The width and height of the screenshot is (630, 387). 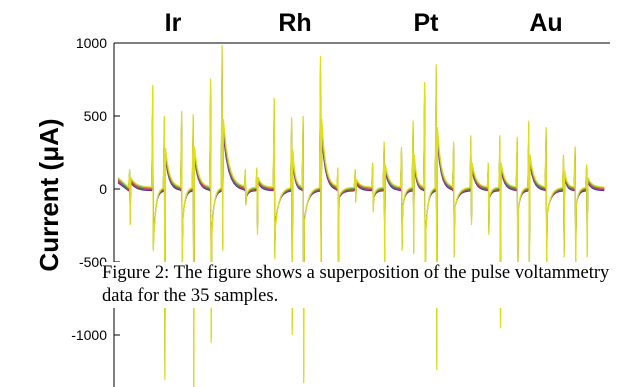 I want to click on y-tick-label: 1000, so click(x=91, y=43).